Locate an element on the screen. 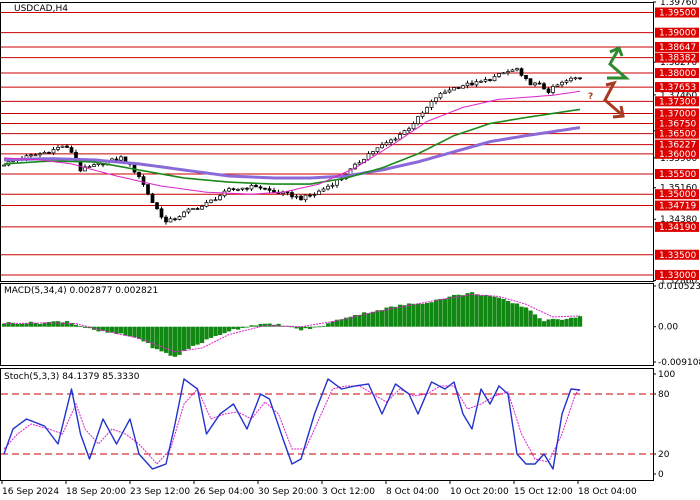 The width and height of the screenshot is (700, 500). level-label: 1.39000 is located at coordinates (677, 34).